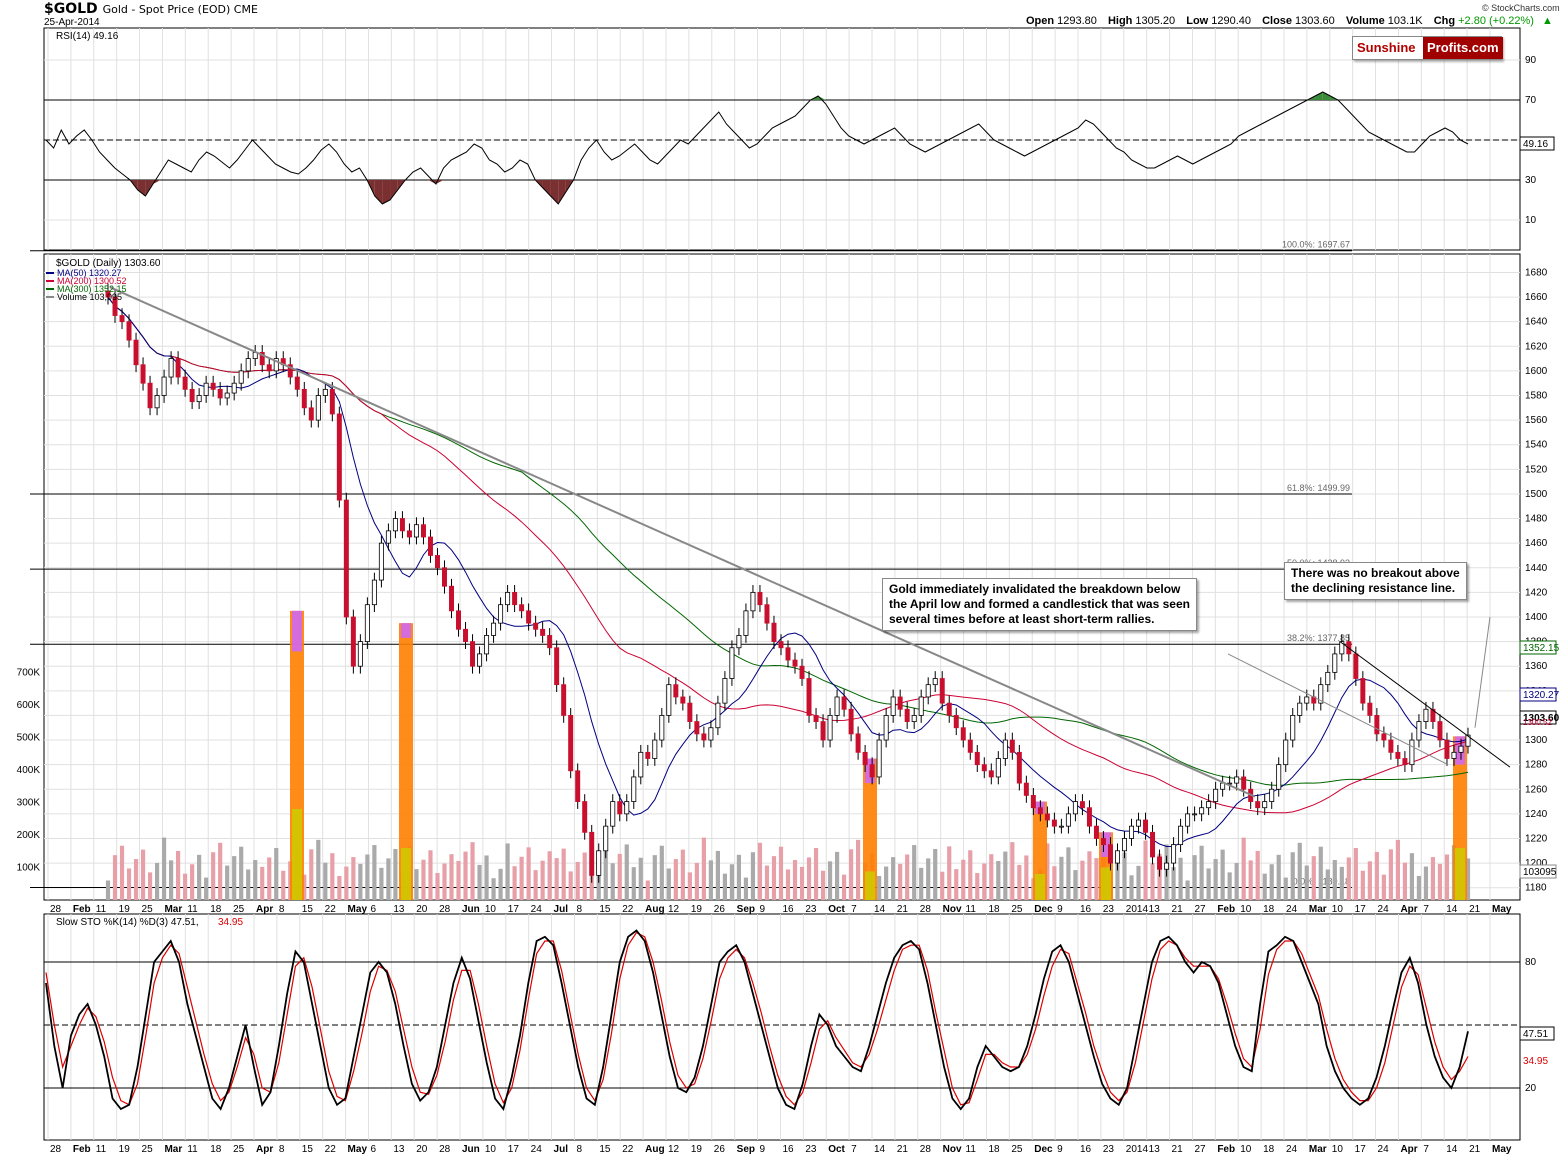 This screenshot has height=1157, width=1566. Describe the element at coordinates (1086, 909) in the screenshot. I see `x-tick-label: 16` at that location.